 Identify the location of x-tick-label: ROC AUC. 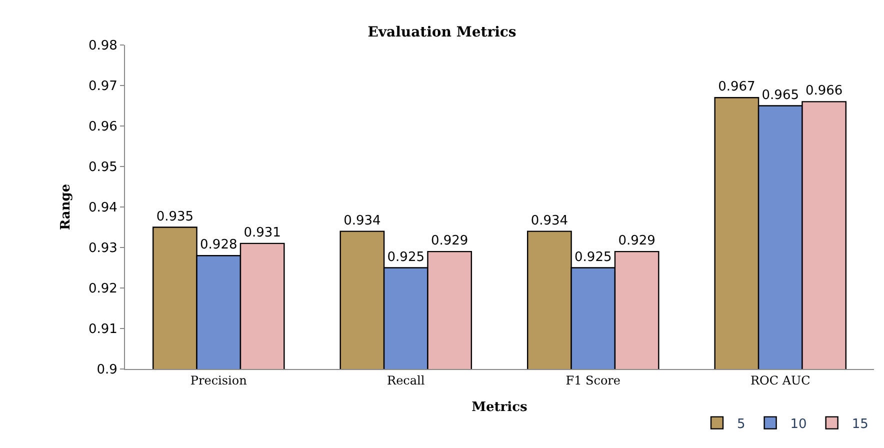
(780, 380).